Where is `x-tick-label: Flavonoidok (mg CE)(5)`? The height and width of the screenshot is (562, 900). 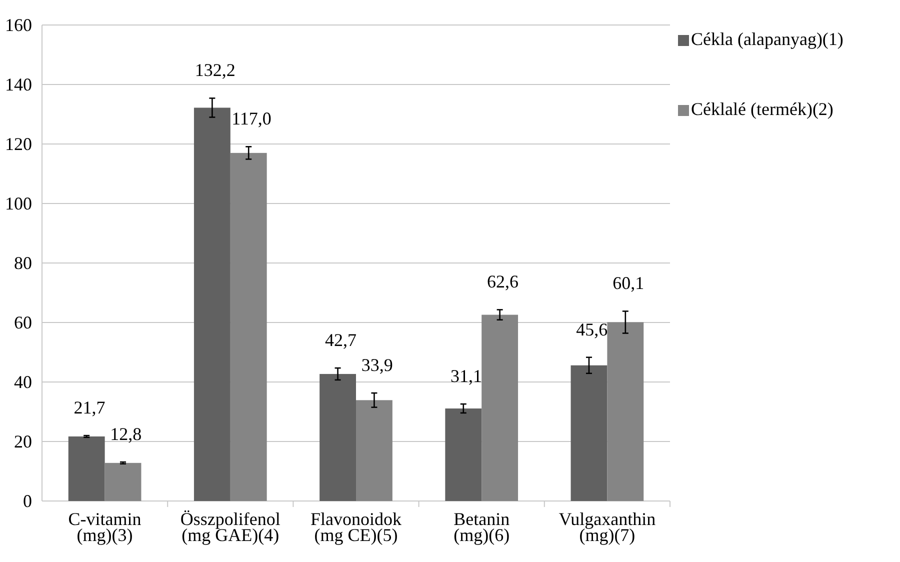
x-tick-label: Flavonoidok (mg CE)(5) is located at coordinates (356, 527).